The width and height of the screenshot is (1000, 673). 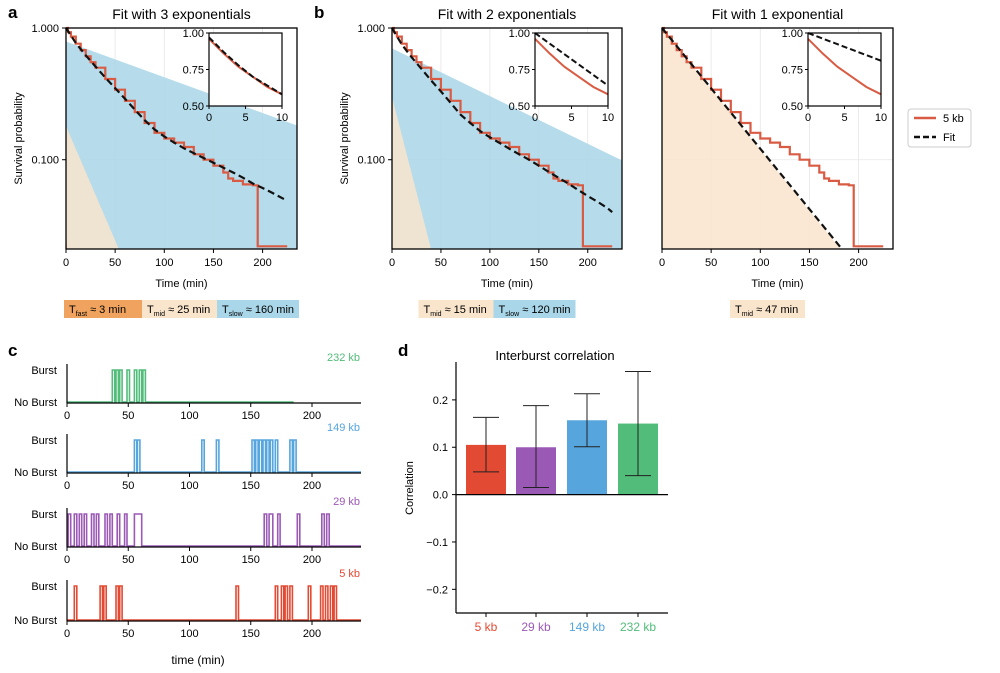 What do you see at coordinates (440, 496) in the screenshot?
I see `y-tick-label: 0.0` at bounding box center [440, 496].